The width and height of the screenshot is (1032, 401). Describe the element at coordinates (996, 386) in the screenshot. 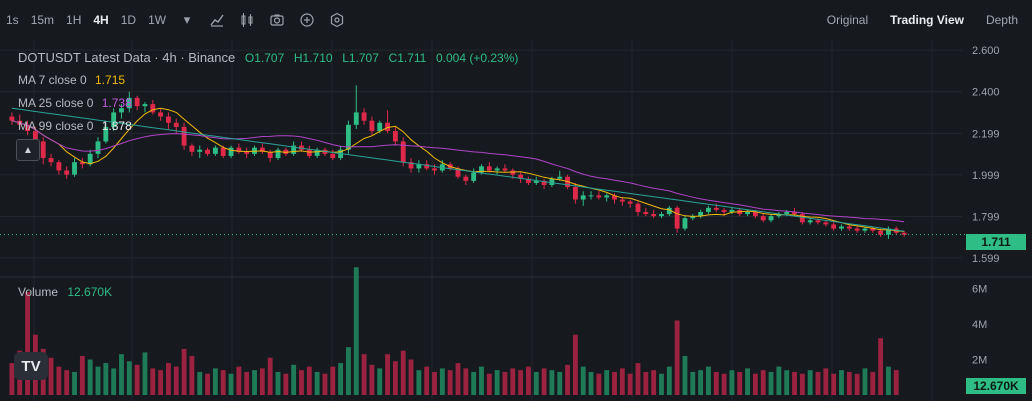

I see `current-volume-tag: 12.670K` at that location.